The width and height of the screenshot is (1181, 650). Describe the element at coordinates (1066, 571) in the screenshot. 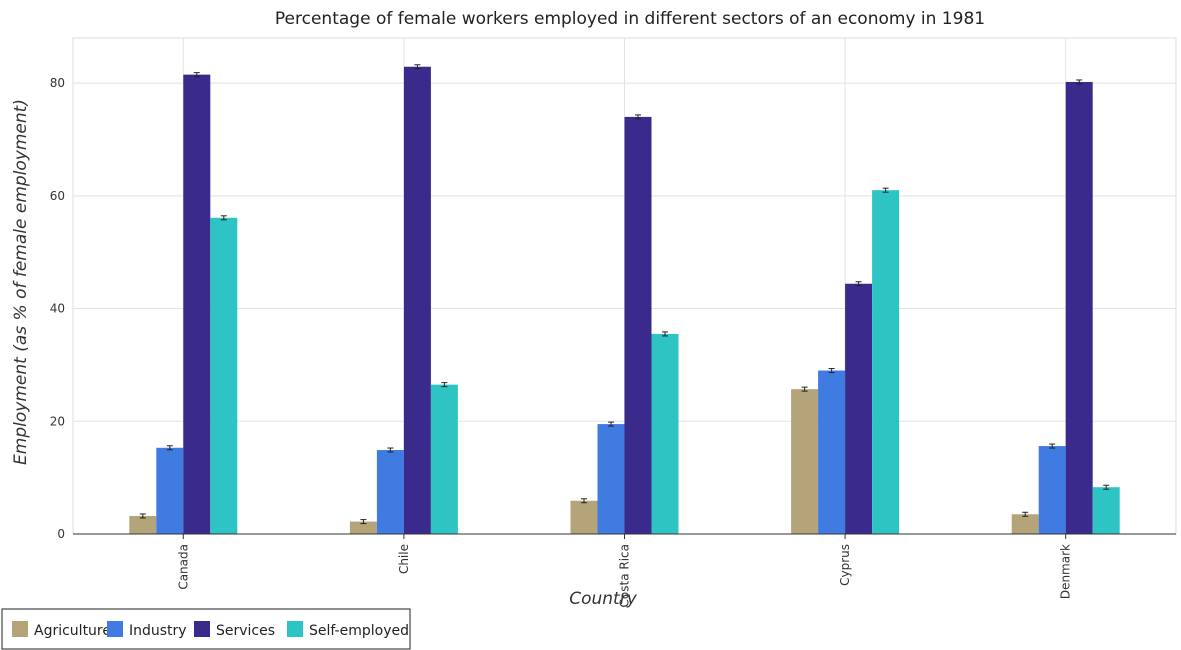

I see `x-tick-label: Denmark` at that location.